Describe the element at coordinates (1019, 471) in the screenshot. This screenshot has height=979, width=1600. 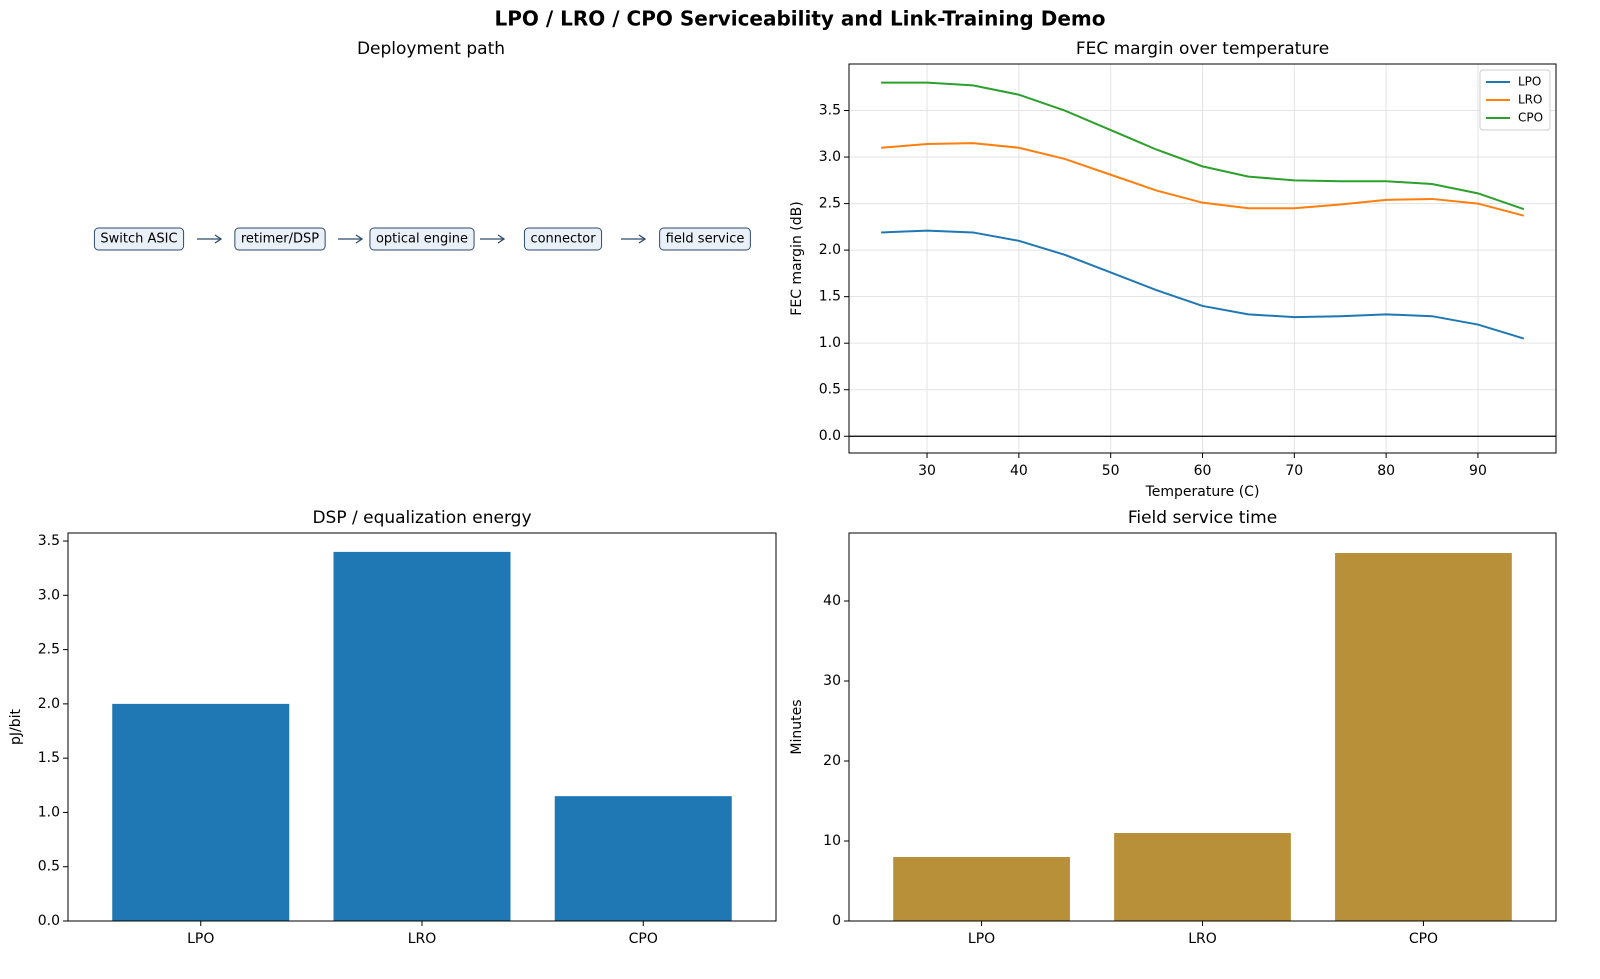
I see `x-tick-label: 40` at that location.